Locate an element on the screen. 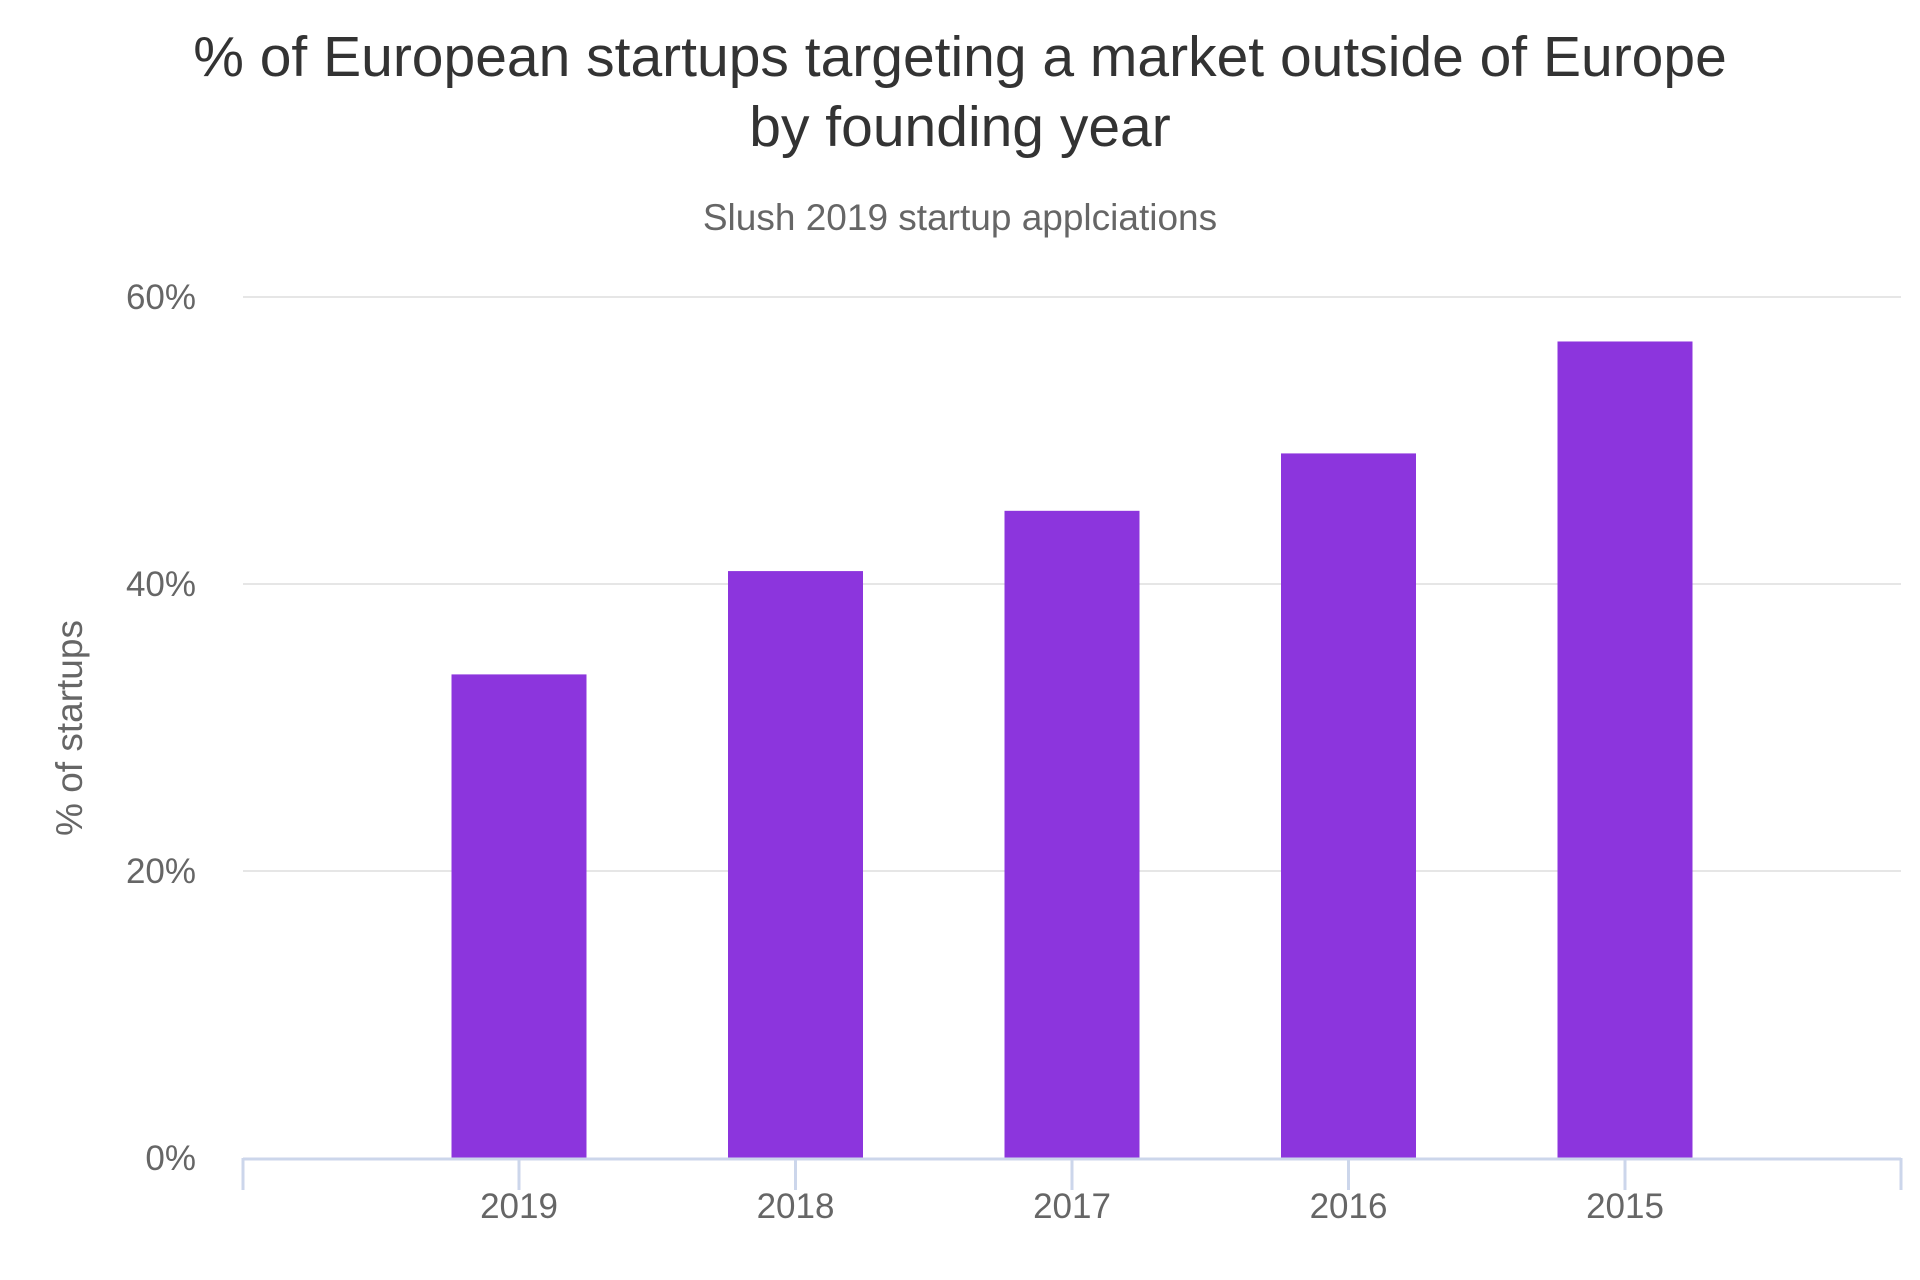  x-axis-ticks: 2019 2018 2017 2016 2015 is located at coordinates (1072, 1206).